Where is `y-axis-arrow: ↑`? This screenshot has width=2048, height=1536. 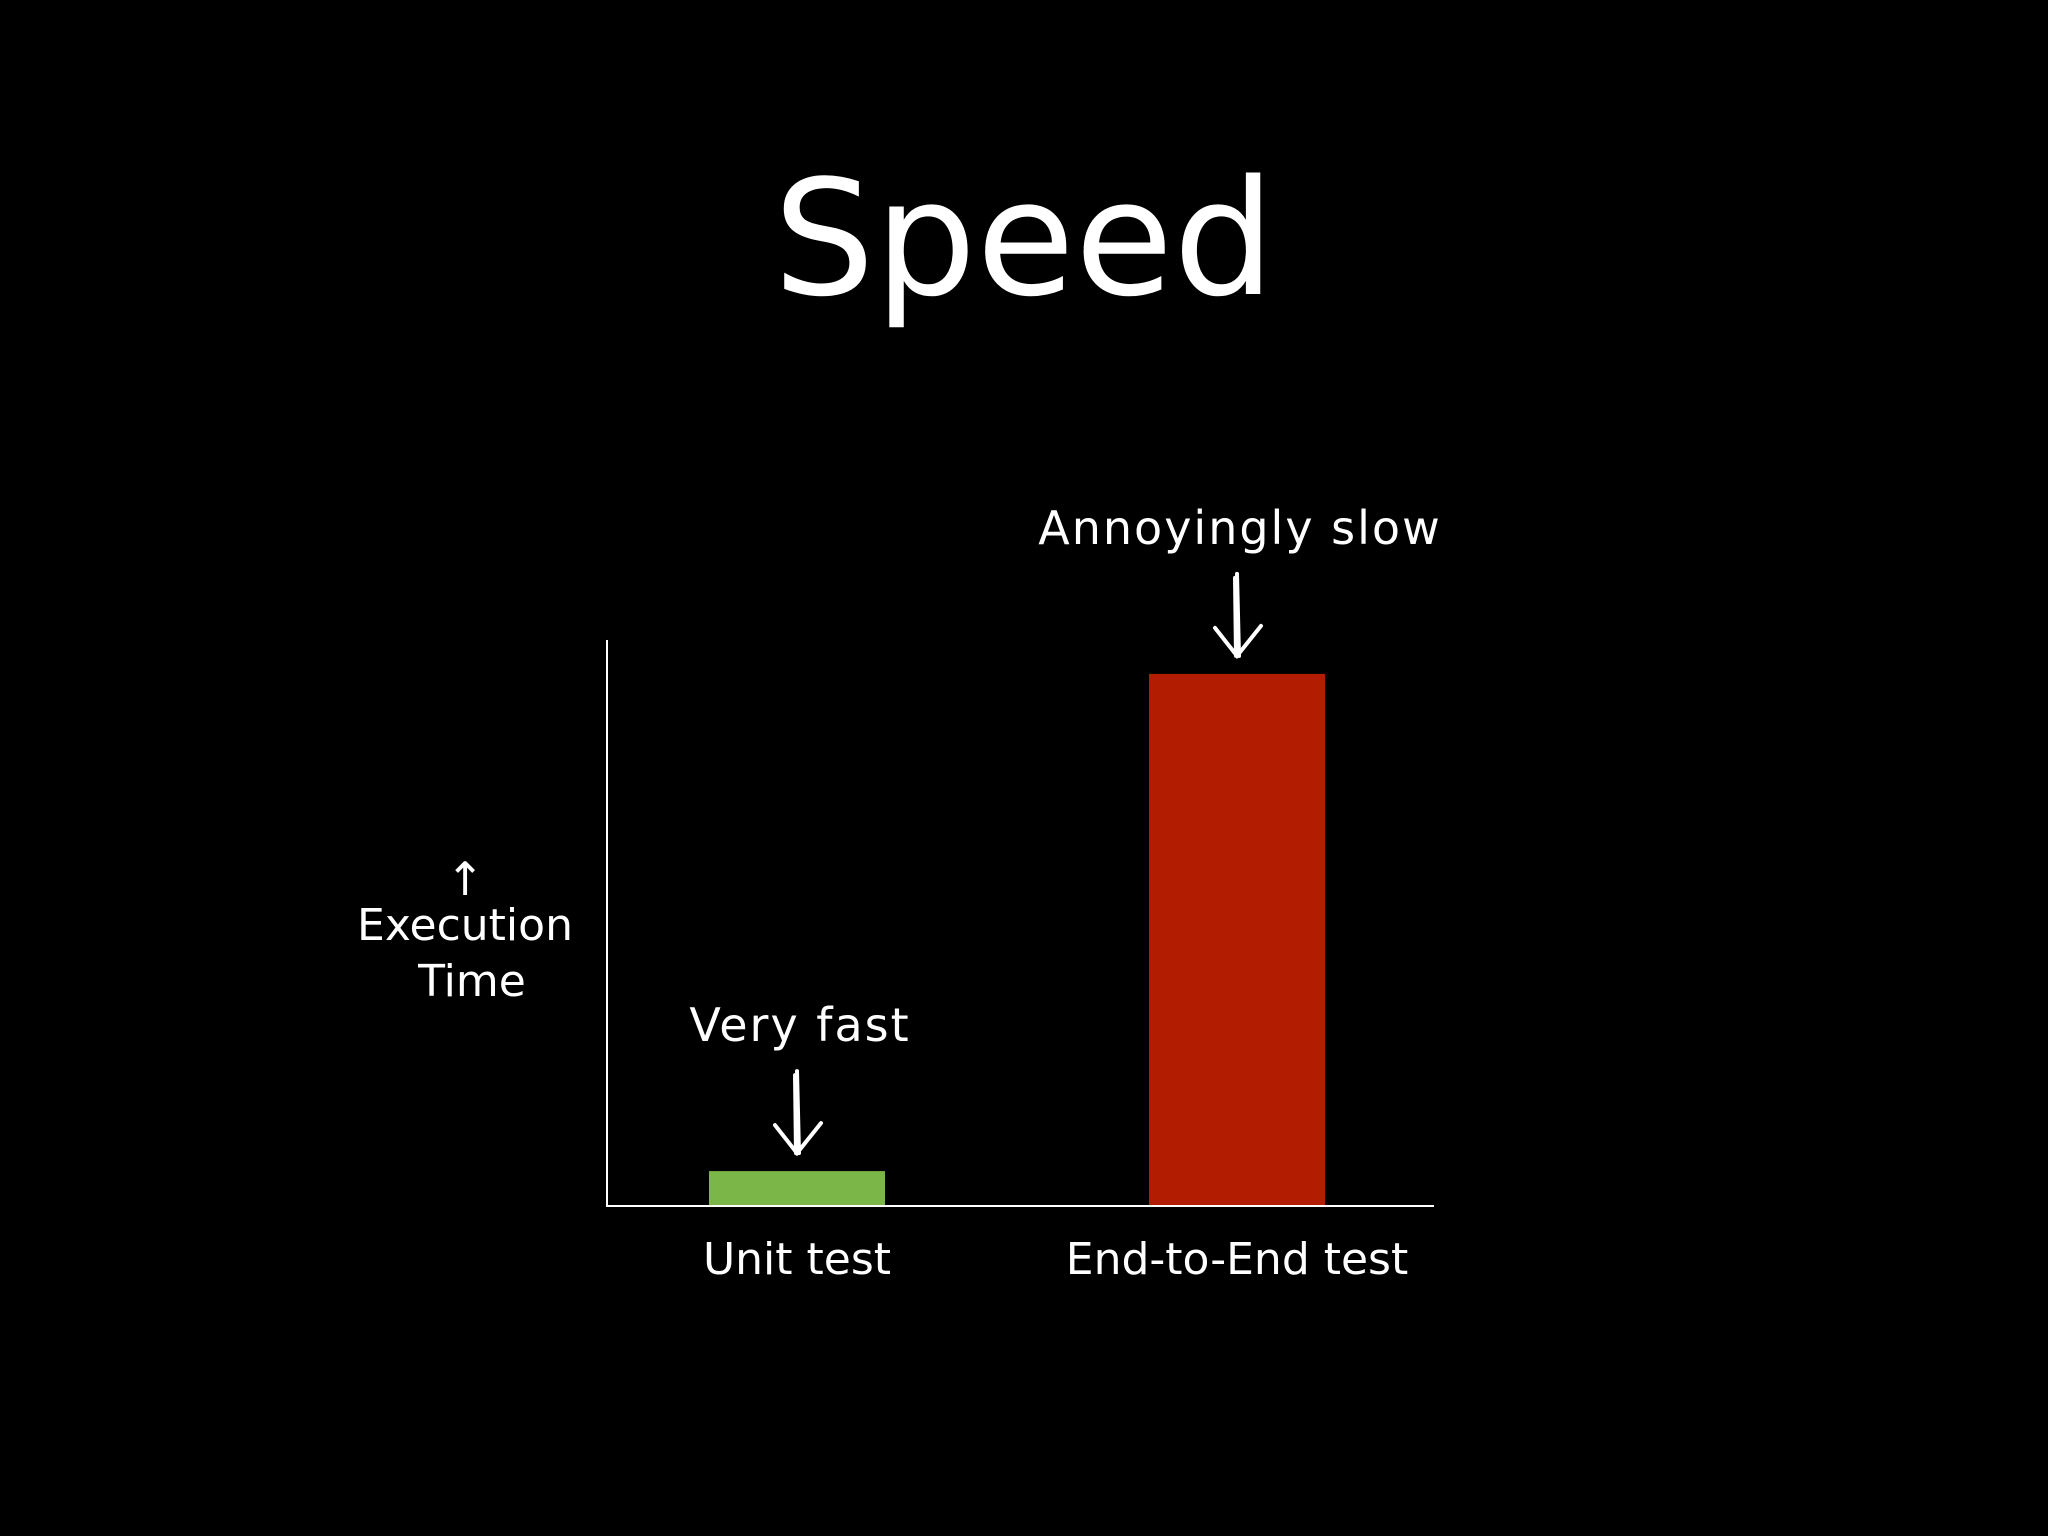
y-axis-arrow: ↑ is located at coordinates (465, 879).